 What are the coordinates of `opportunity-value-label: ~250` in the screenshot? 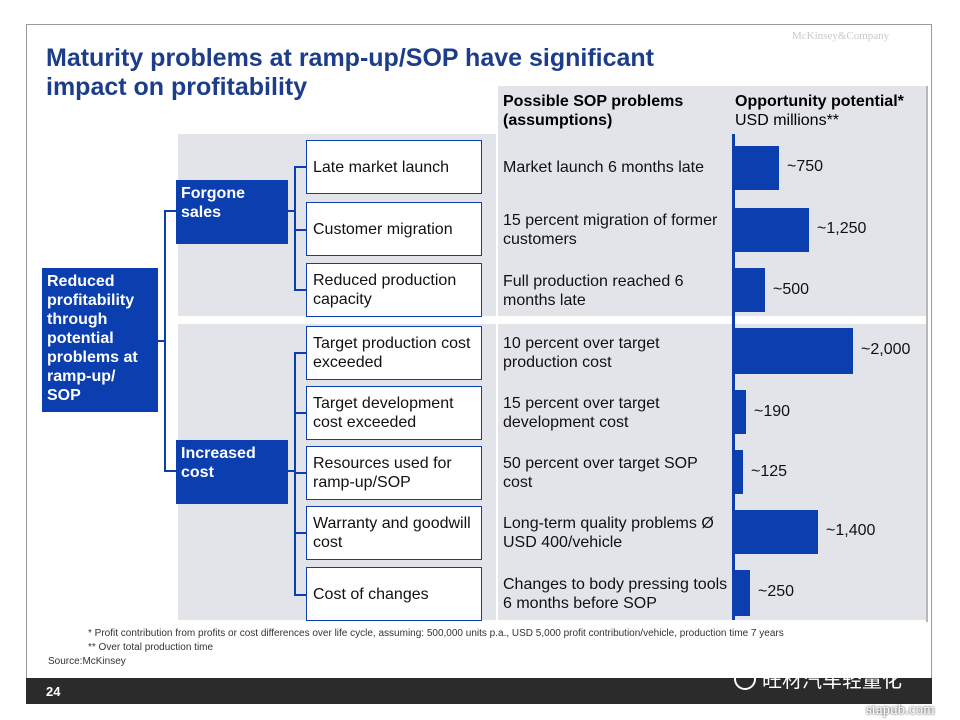 It's located at (776, 591).